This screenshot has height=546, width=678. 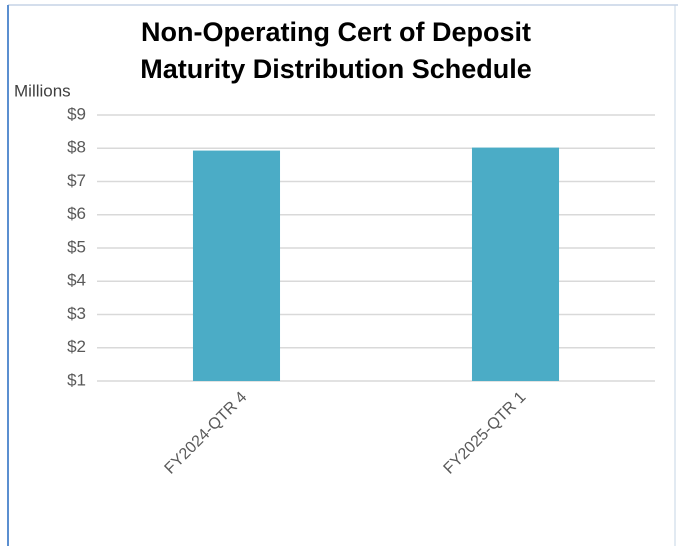 I want to click on chart-title: Non-Operating Cert of Deposit, so click(x=336, y=32).